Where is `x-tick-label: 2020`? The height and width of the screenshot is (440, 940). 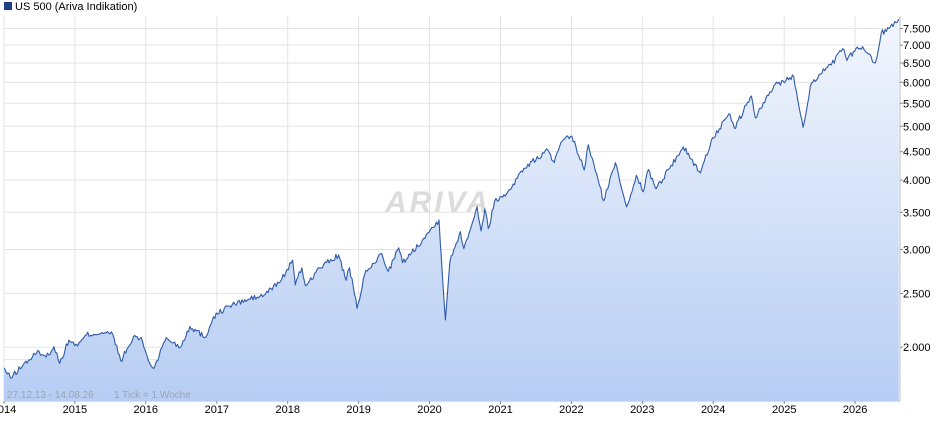
x-tick-label: 2020 is located at coordinates (429, 410).